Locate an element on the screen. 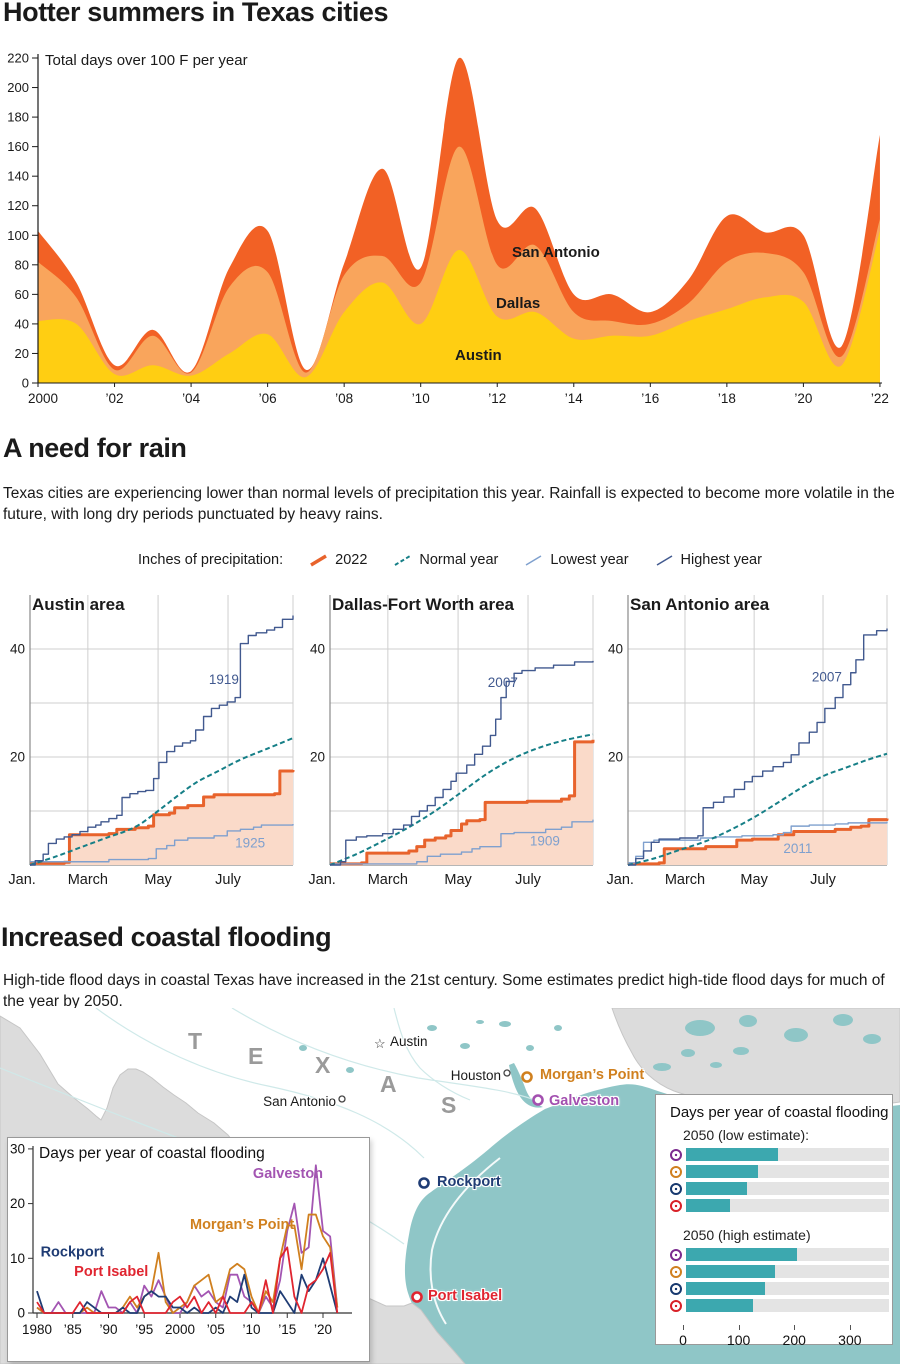  x-tick-label: 1980 is located at coordinates (37, 1329).